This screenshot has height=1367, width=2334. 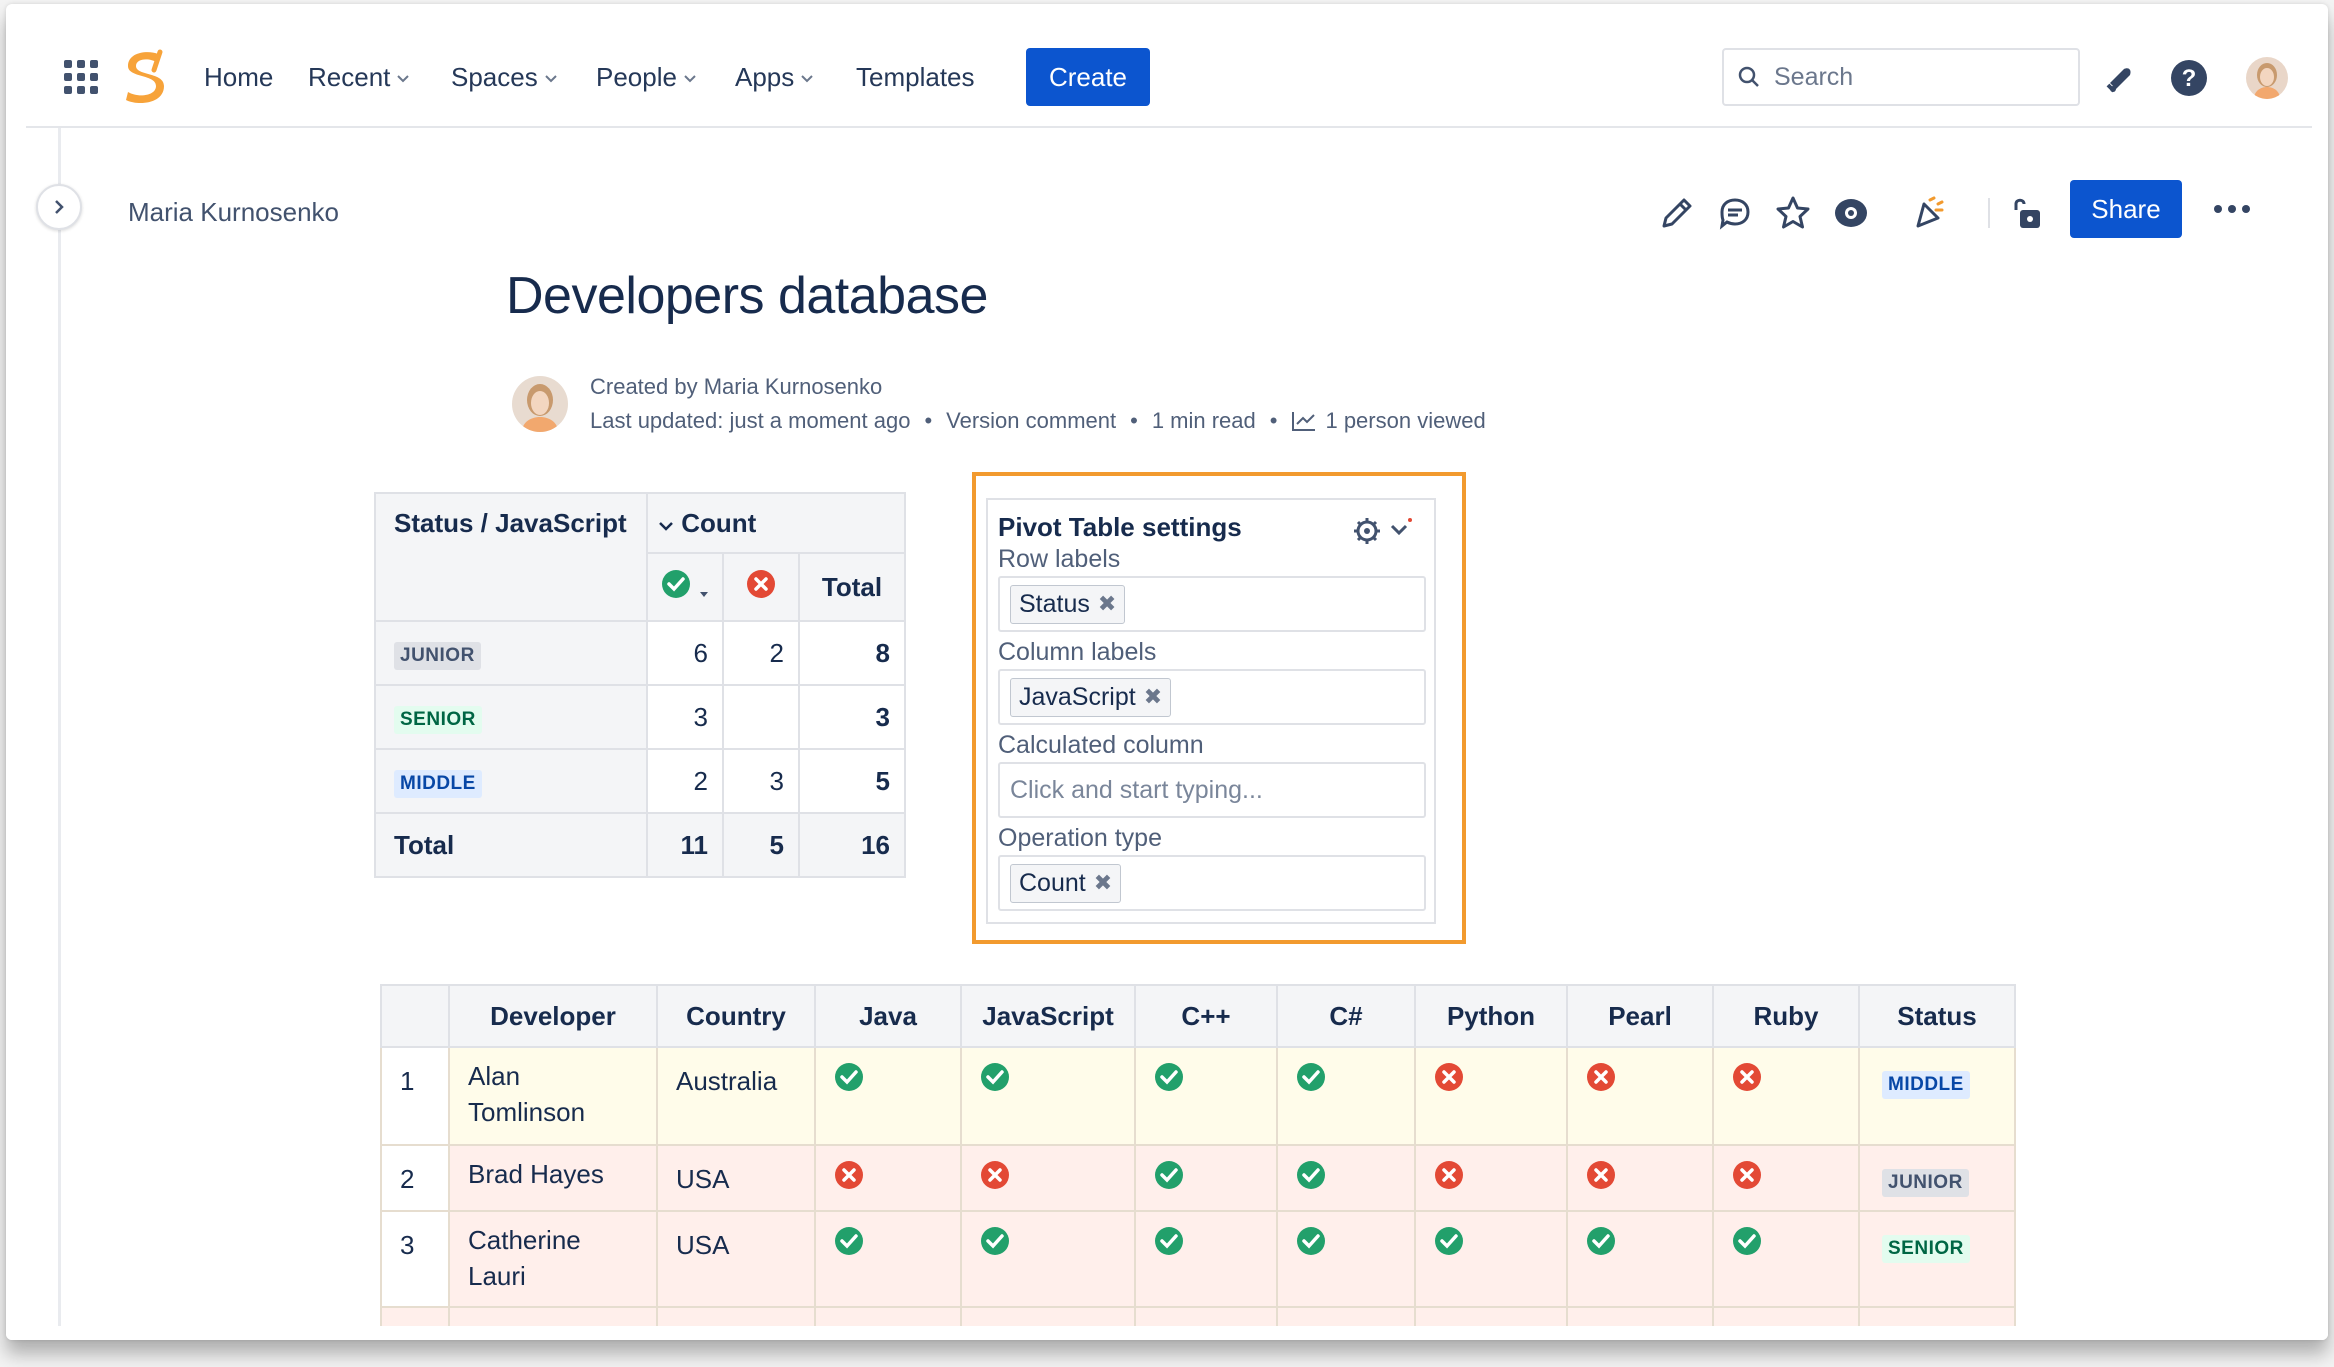 I want to click on breadcrumb: Maria Kurnosenko, so click(x=233, y=212).